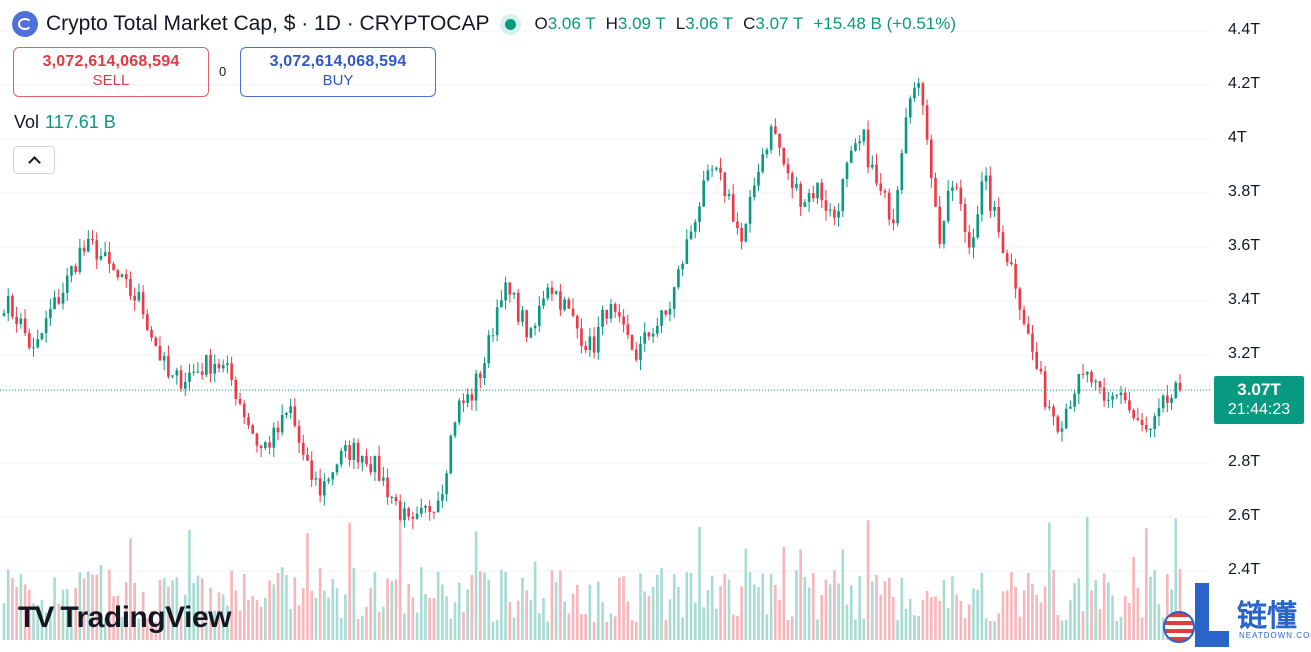 The width and height of the screenshot is (1311, 652). I want to click on tradingview-logo: TV TradingView, so click(125, 618).